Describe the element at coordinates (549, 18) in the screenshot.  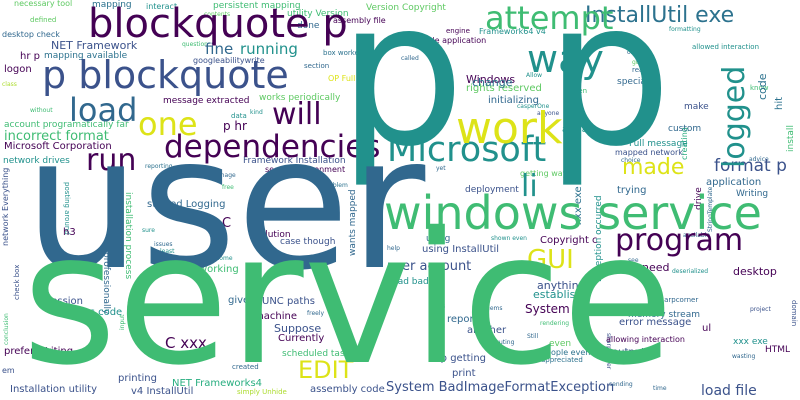
I see `word-attempt: attempt` at that location.